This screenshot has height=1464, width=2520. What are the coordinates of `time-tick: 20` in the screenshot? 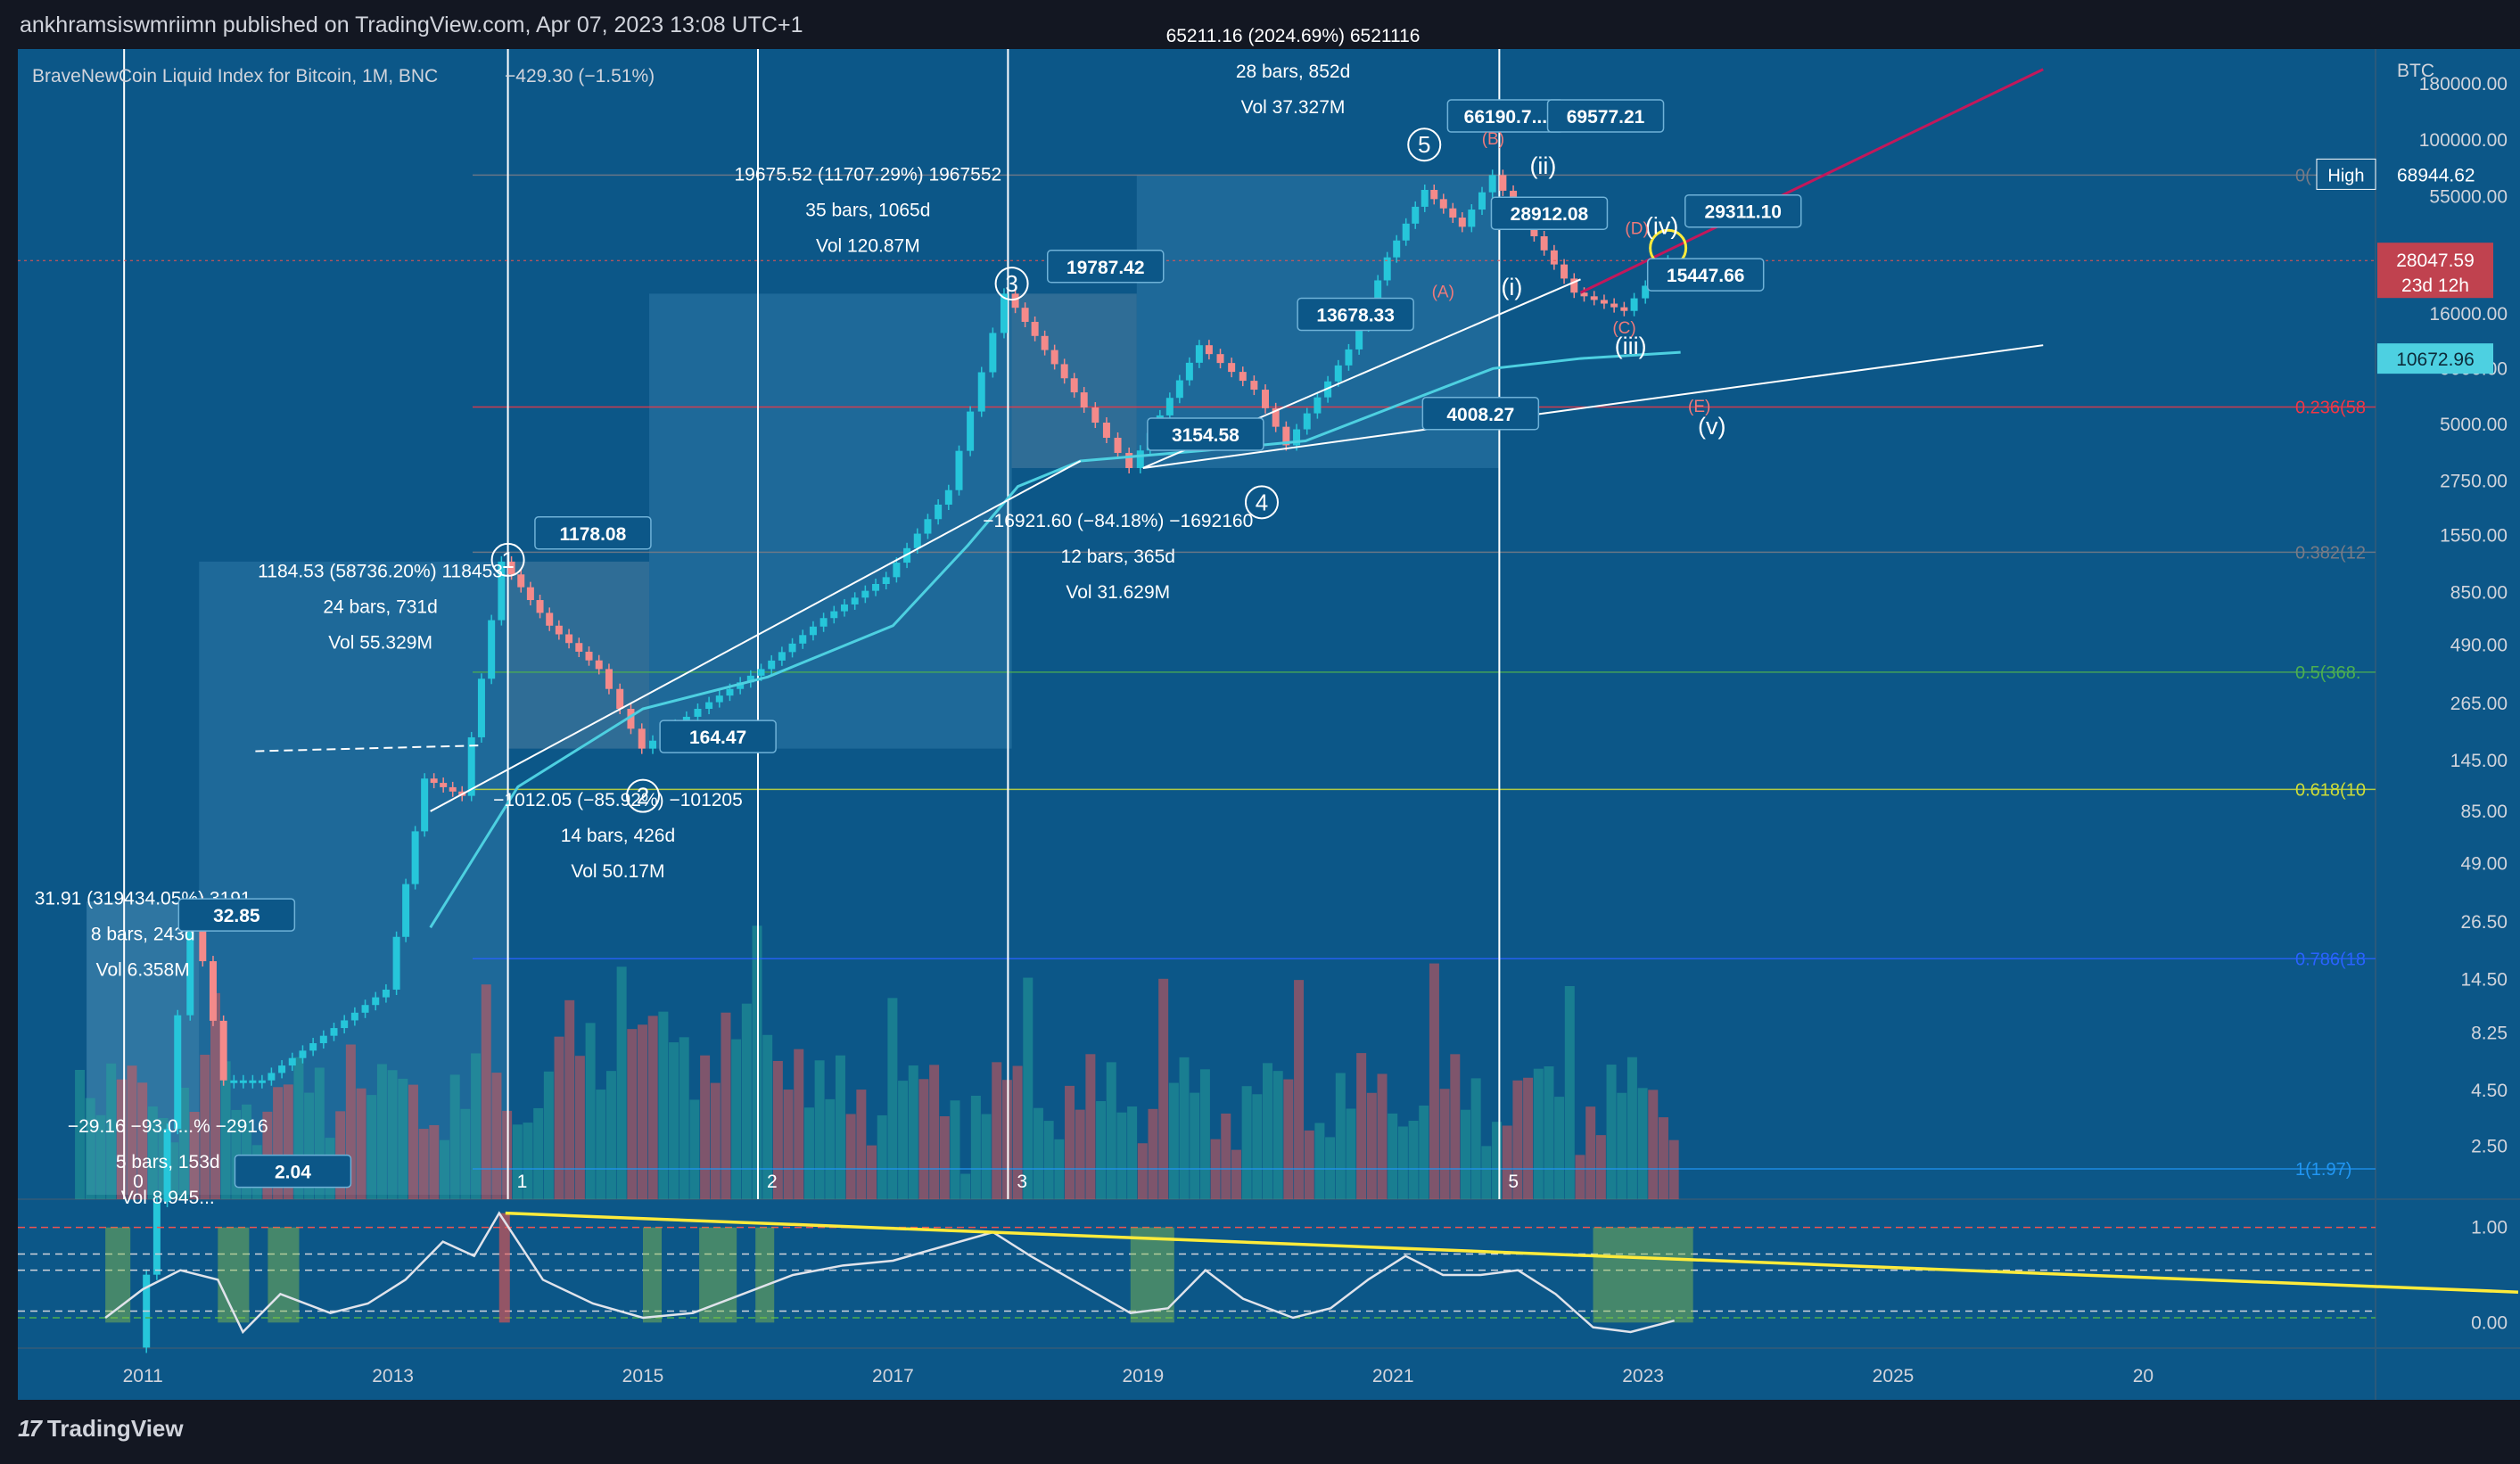 It's located at (2143, 1376).